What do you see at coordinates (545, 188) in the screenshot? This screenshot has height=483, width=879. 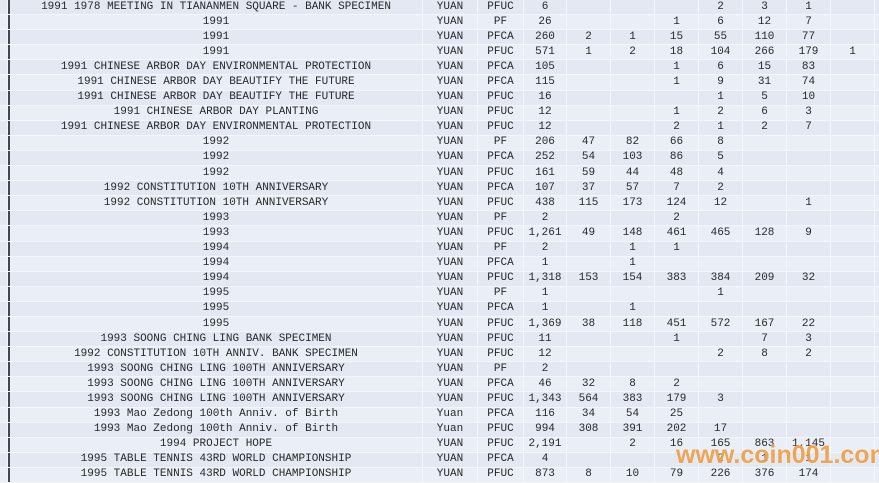 I see `cell-total: 107` at bounding box center [545, 188].